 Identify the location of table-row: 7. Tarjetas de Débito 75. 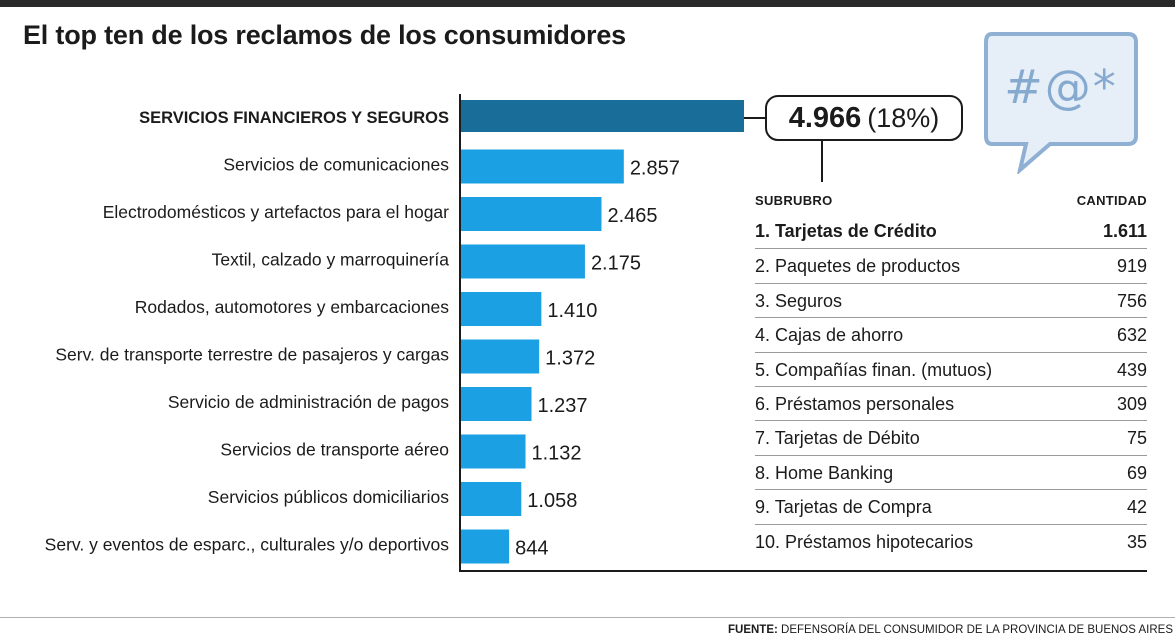
(951, 437).